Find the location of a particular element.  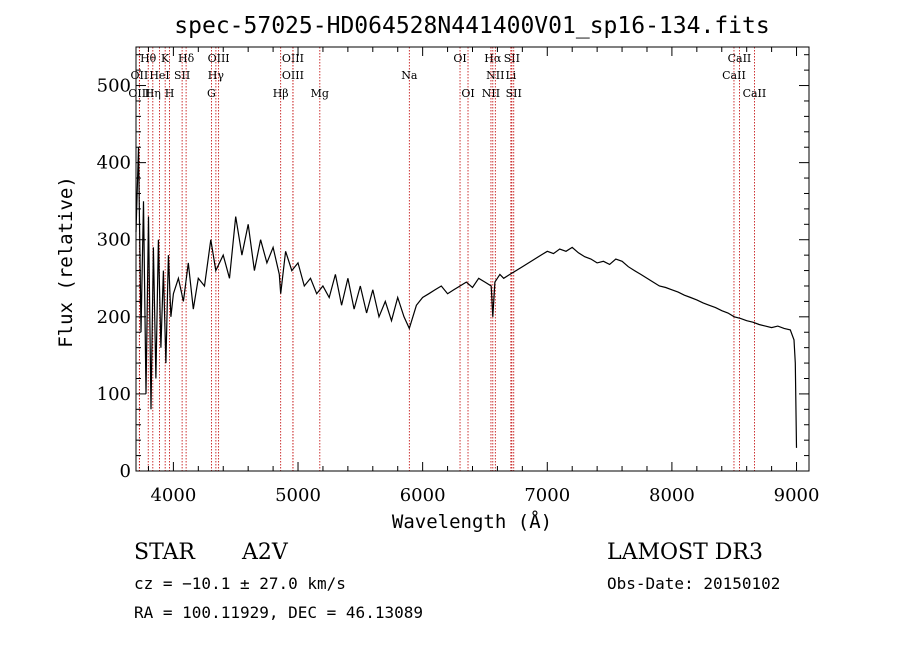

x-tick-label: 8000 is located at coordinates (672, 495).